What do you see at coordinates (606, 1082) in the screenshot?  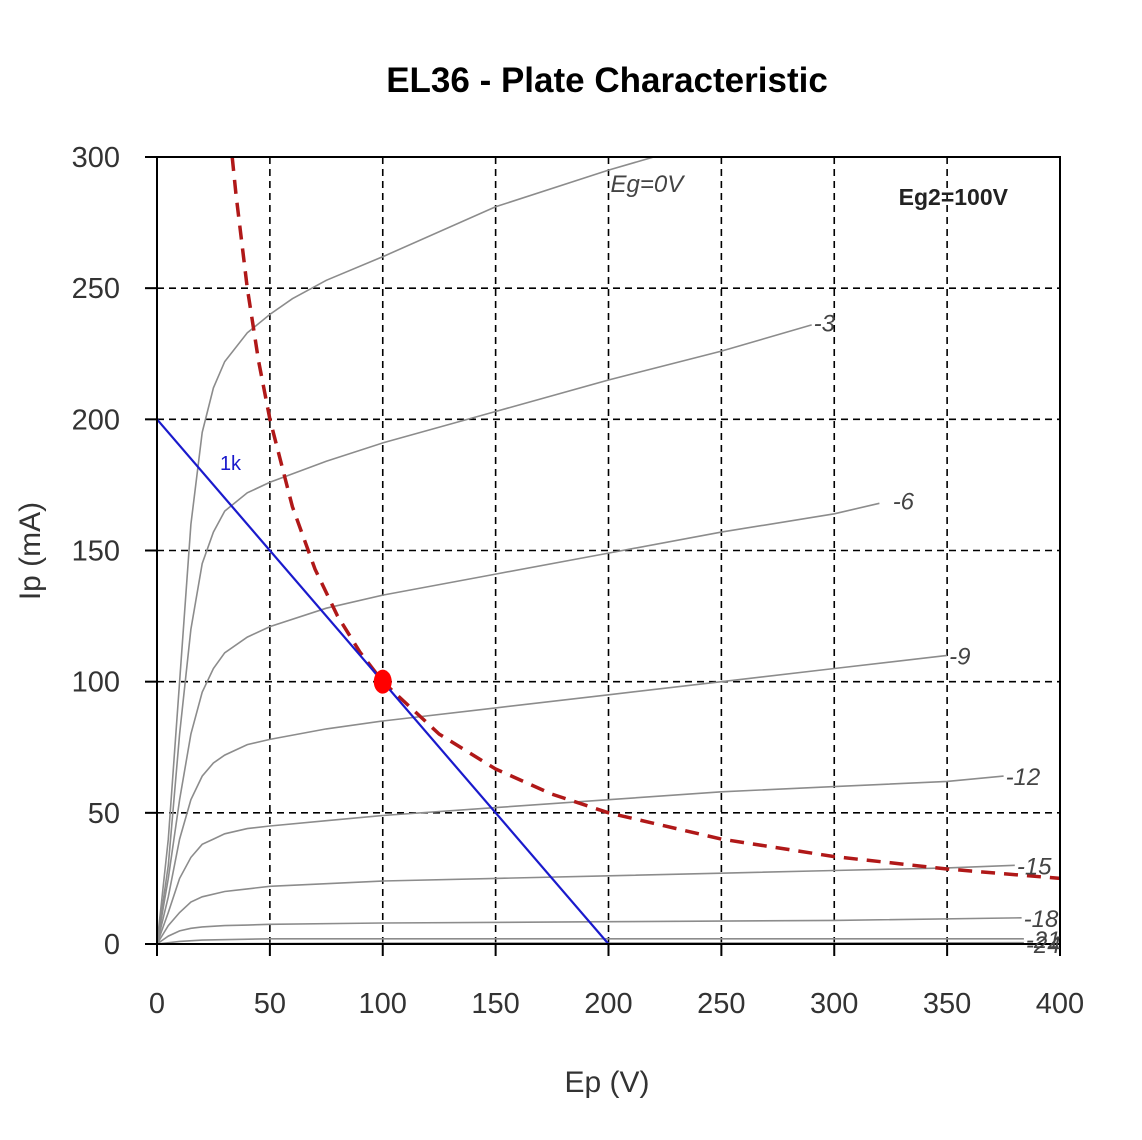 I see `x-axis-label: Ep (V)` at bounding box center [606, 1082].